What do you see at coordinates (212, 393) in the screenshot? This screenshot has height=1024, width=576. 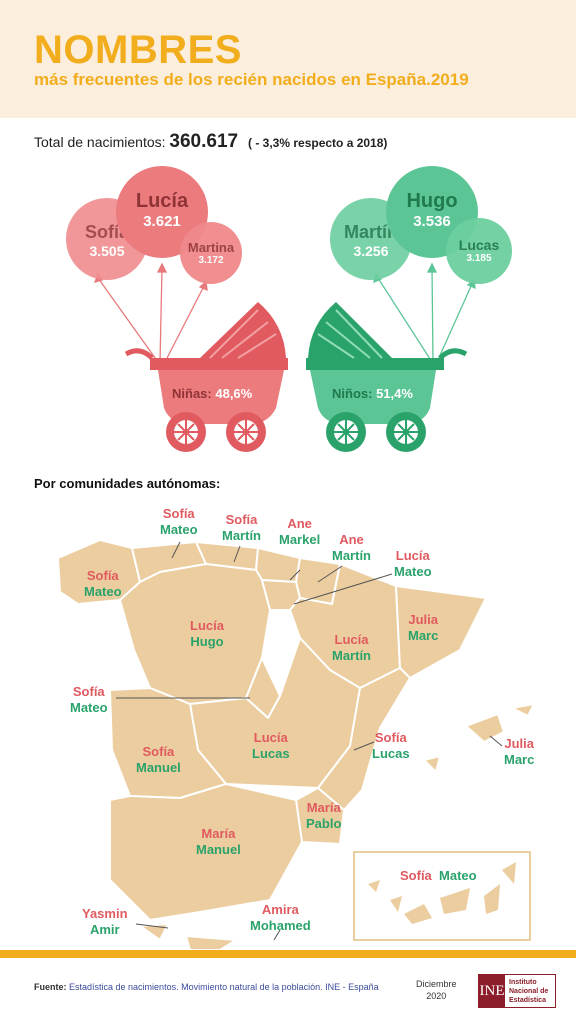 I see `girls-share: Niñas: 48,6%` at bounding box center [212, 393].